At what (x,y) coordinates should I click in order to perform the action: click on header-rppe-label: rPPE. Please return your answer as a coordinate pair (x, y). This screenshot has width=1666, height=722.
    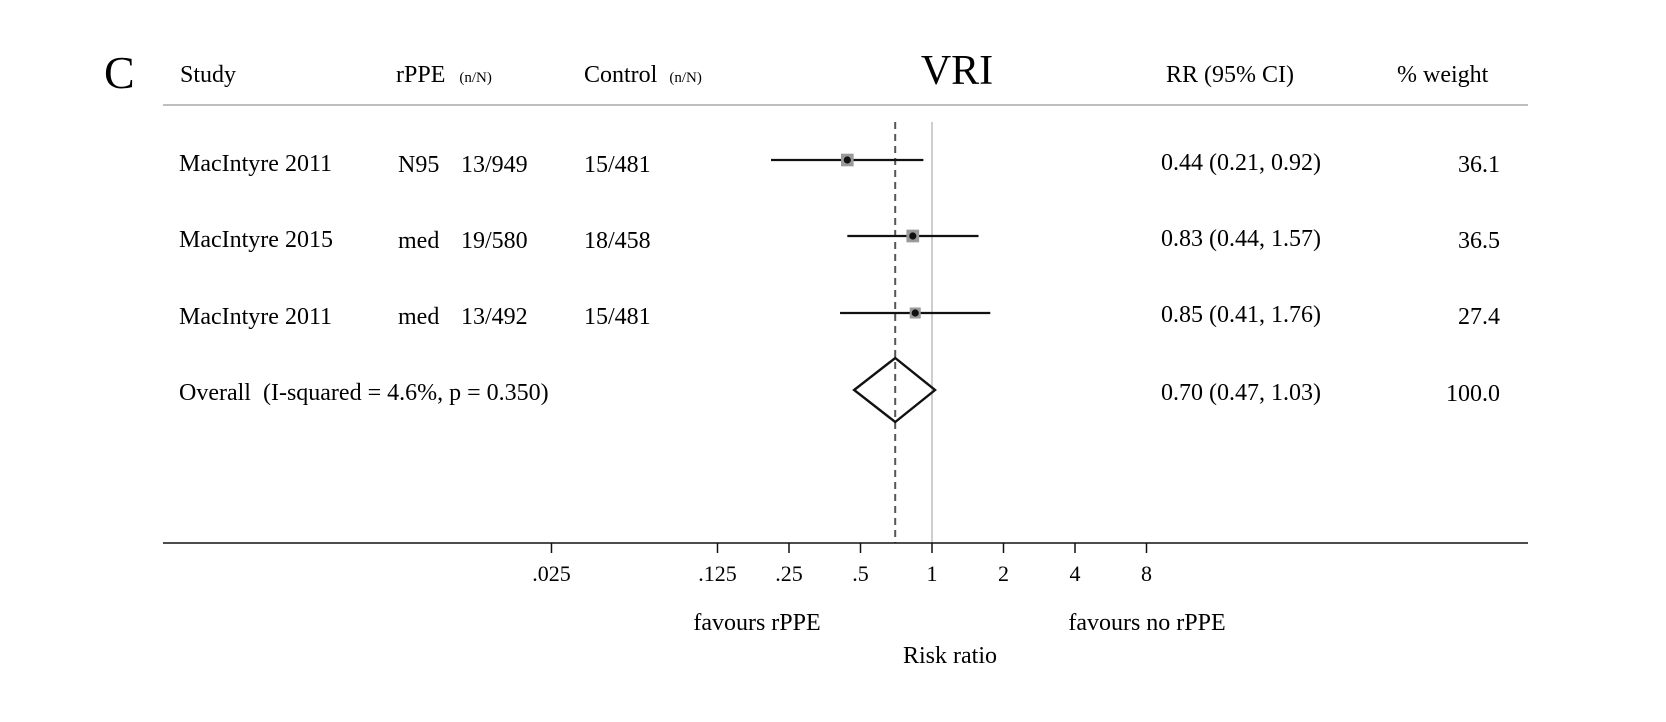
    Looking at the image, I should click on (420, 75).